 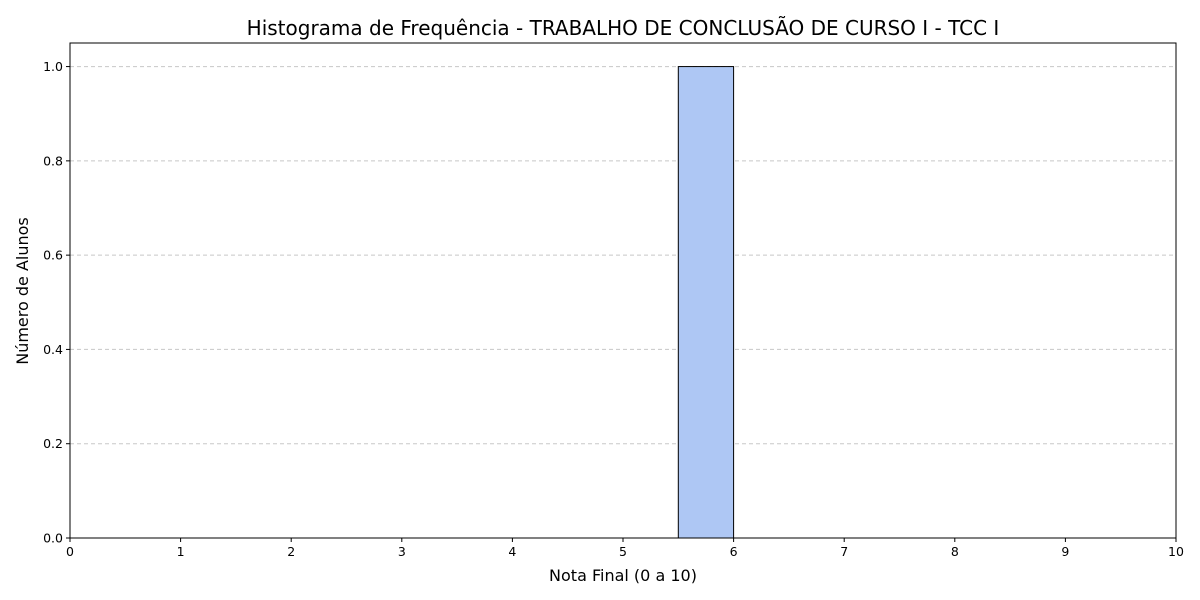 What do you see at coordinates (291, 551) in the screenshot?
I see `x-tick-label: 2` at bounding box center [291, 551].